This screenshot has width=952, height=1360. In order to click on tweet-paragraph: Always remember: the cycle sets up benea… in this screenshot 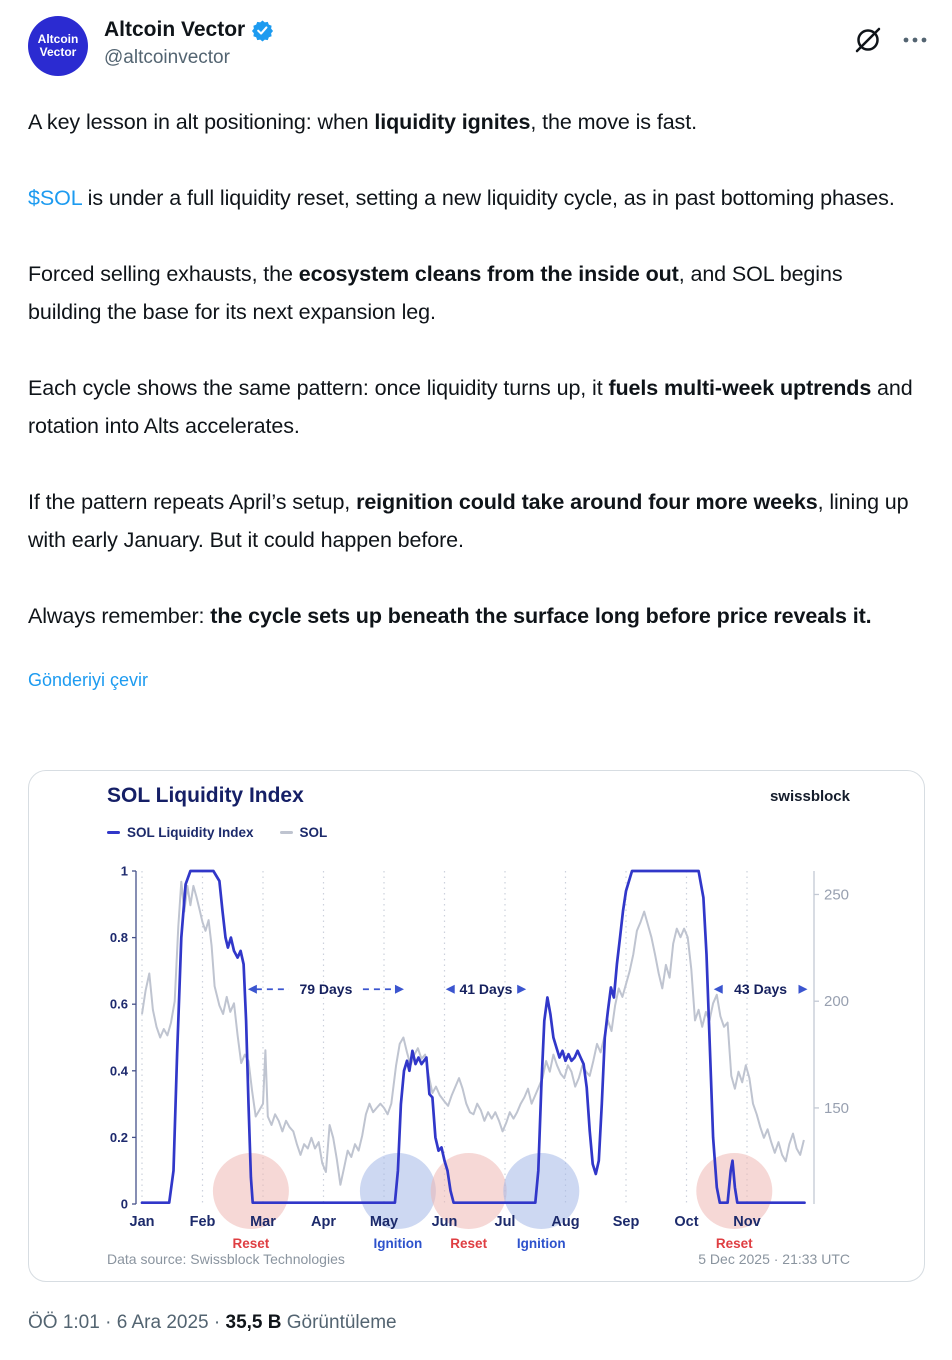, I will do `click(450, 616)`.